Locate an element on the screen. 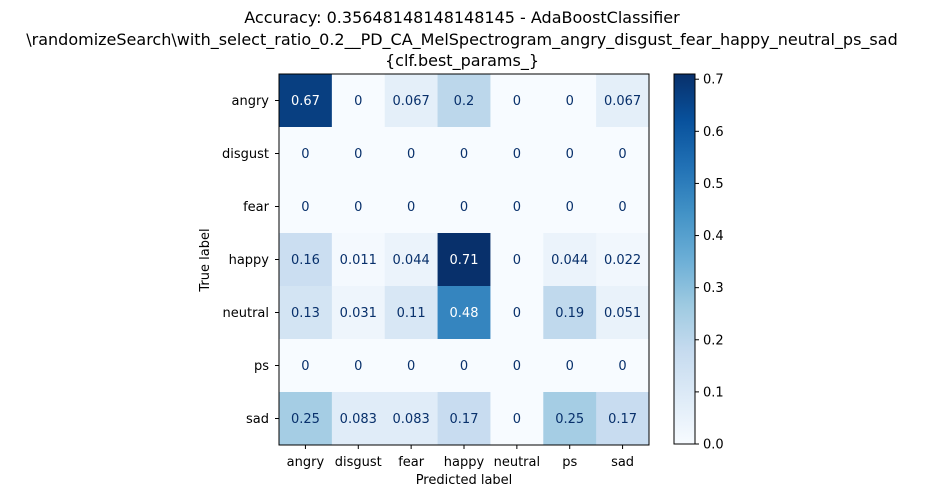  y-tick-label: happy is located at coordinates (249, 260).